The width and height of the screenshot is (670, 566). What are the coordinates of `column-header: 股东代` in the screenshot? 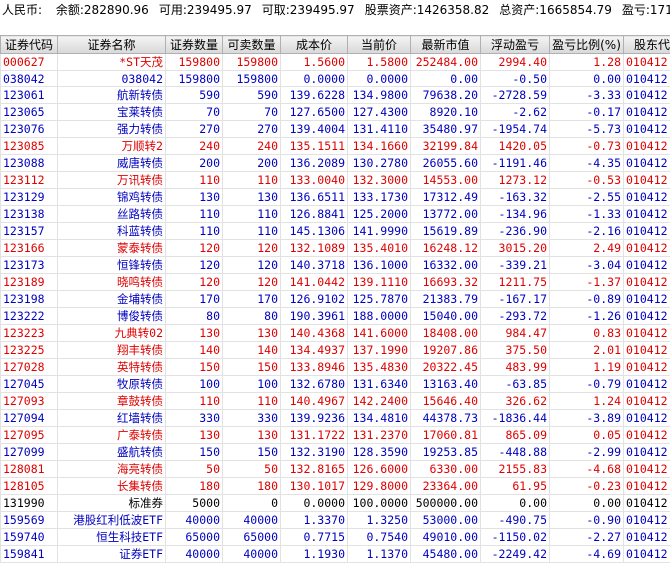 It's located at (646, 44).